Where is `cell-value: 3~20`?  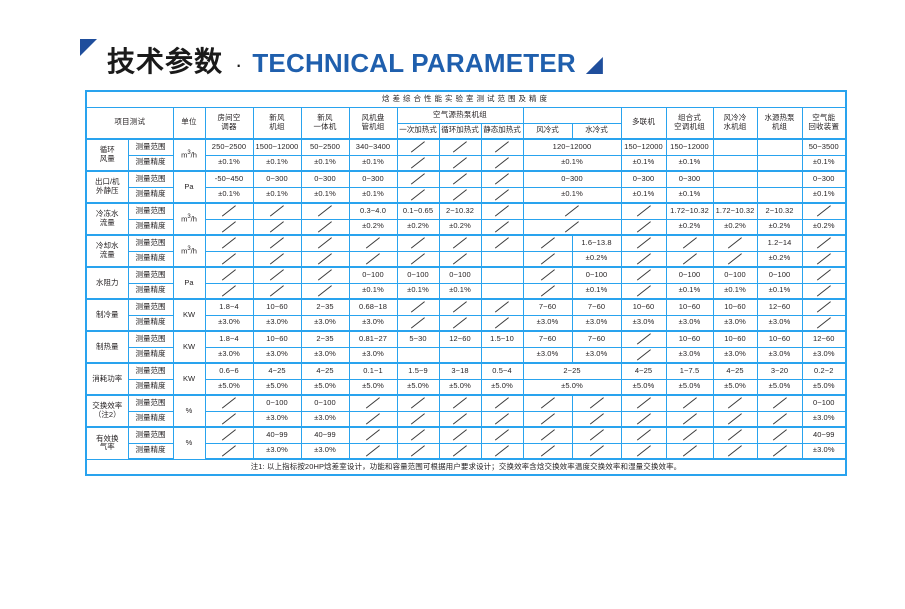
cell-value: 3~20 is located at coordinates (779, 371).